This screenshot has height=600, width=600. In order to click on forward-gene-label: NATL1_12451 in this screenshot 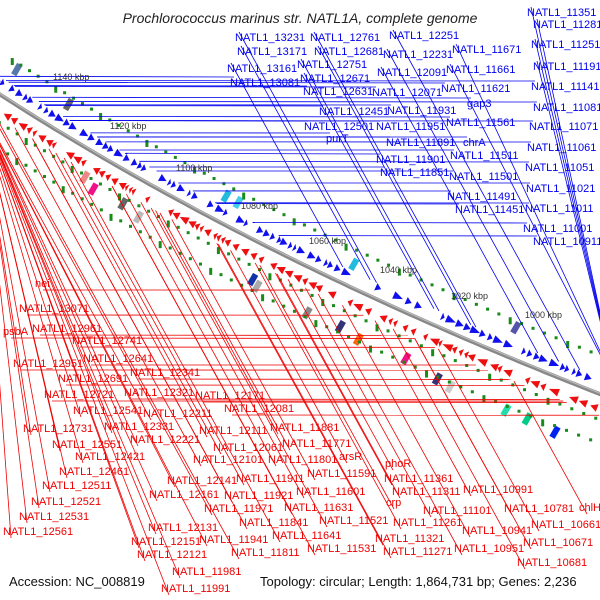, I will do `click(354, 112)`.